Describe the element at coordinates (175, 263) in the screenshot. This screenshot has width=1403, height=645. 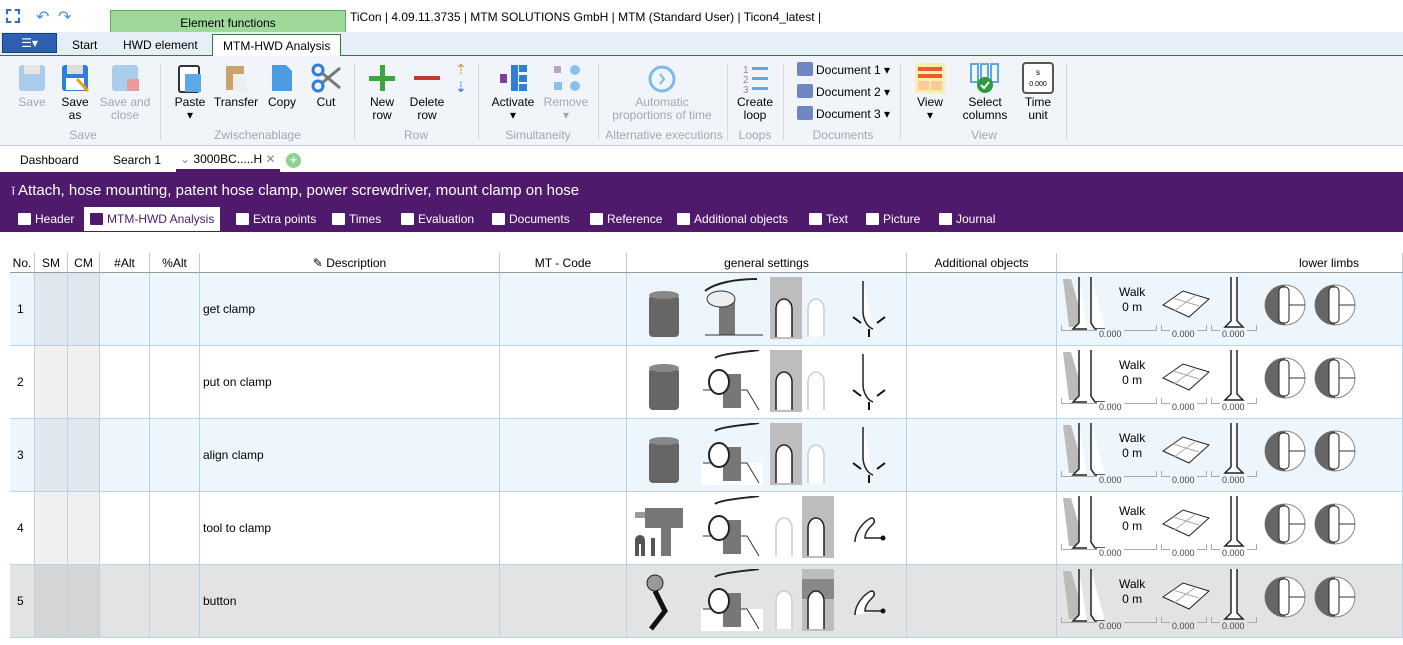
I see `column-header--alt: %Alt` at that location.